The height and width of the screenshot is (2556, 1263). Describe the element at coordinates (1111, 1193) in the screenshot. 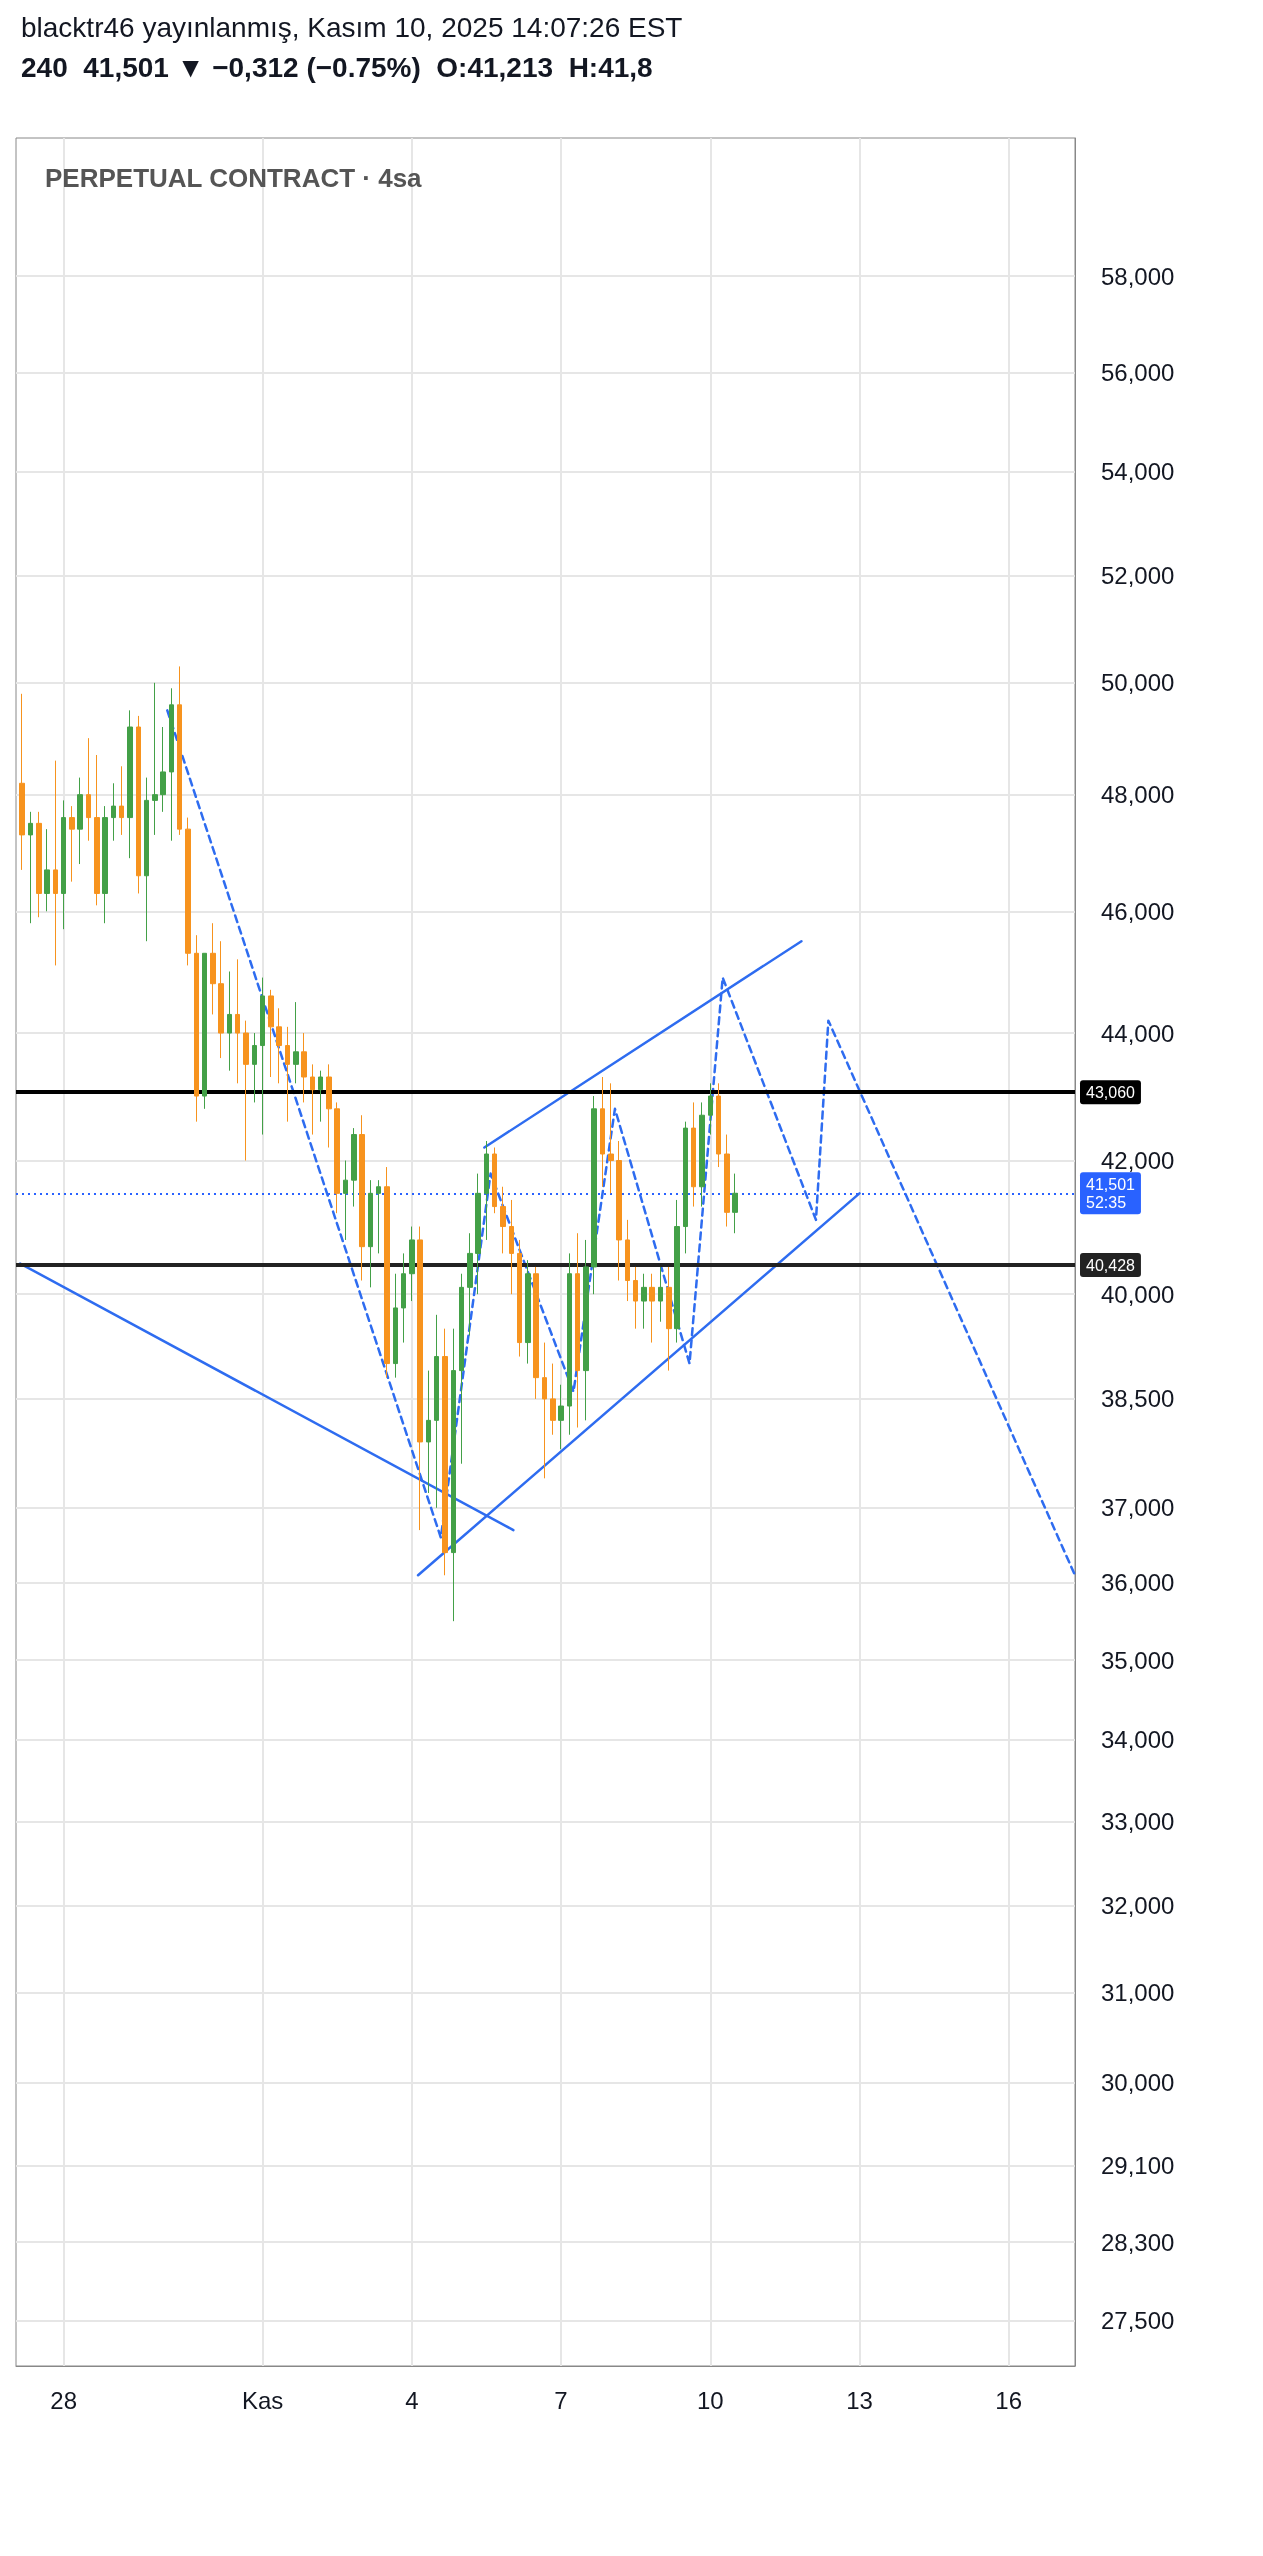

I see `ref-line-label: 41,501 52:35` at that location.